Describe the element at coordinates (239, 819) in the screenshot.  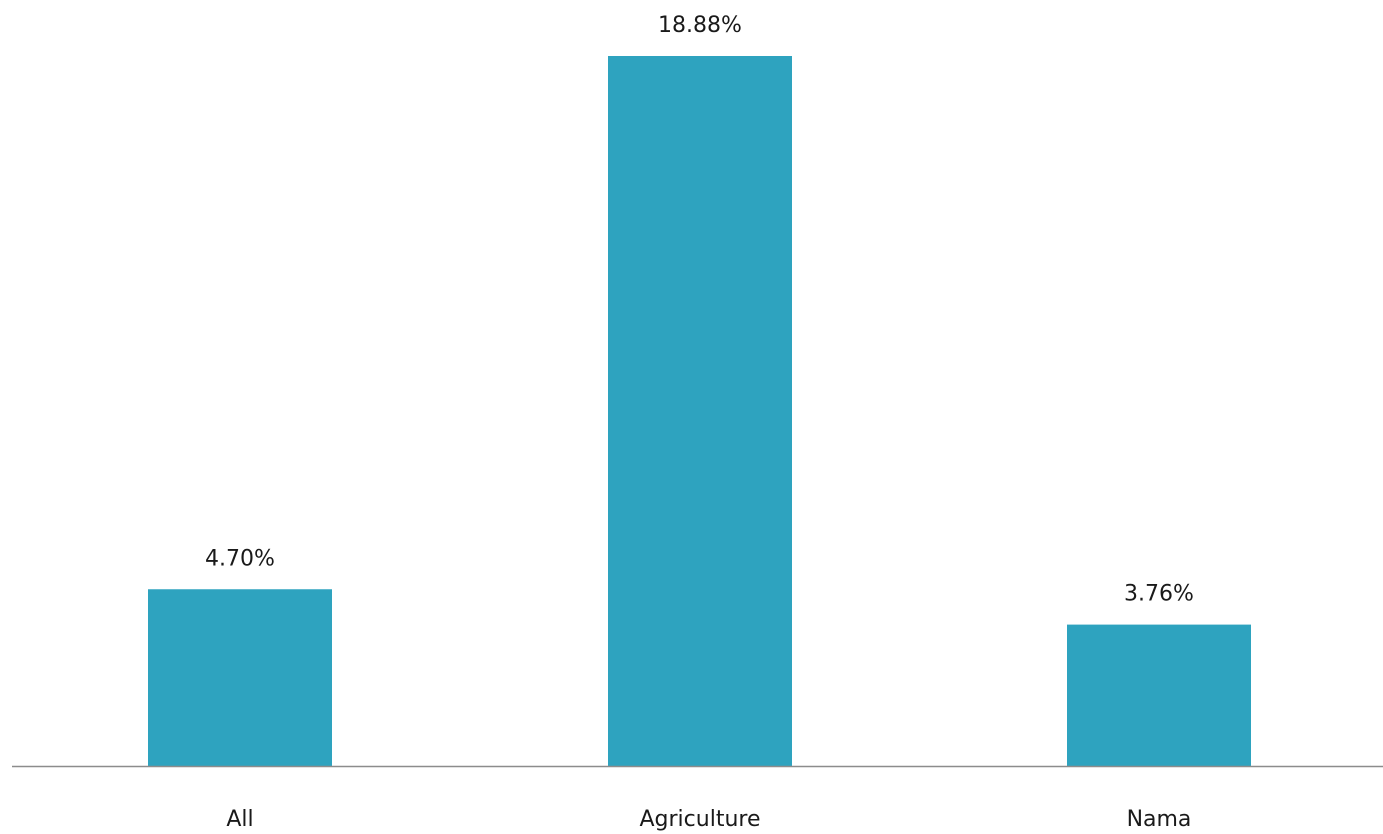
I see `category-label: All` at that location.